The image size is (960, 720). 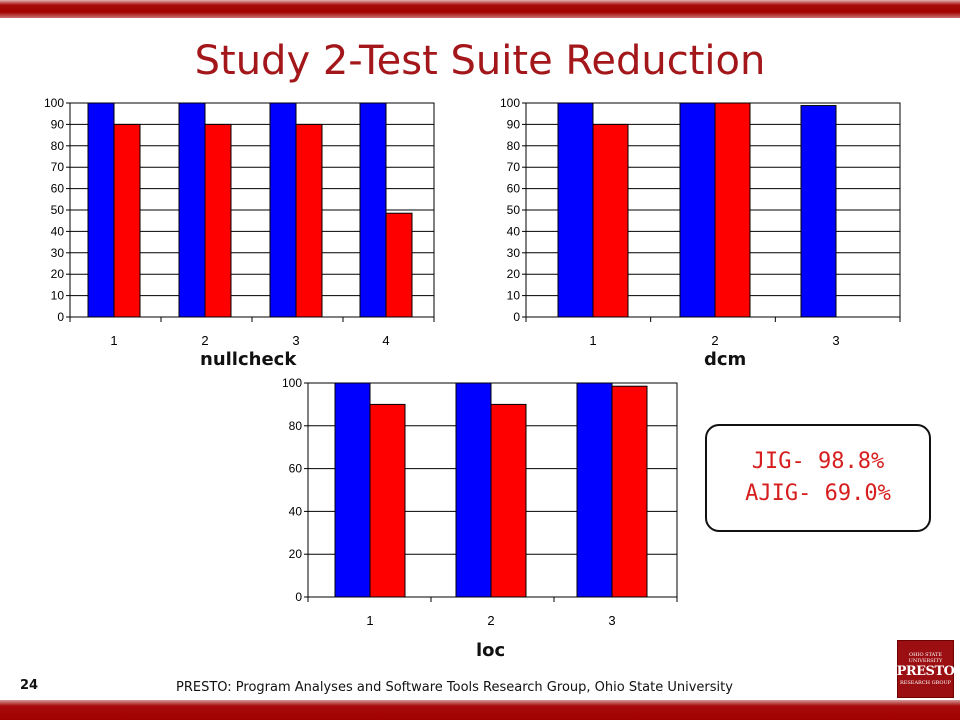 I want to click on logo-research-group: RESEARCH GROUP, so click(x=925, y=683).